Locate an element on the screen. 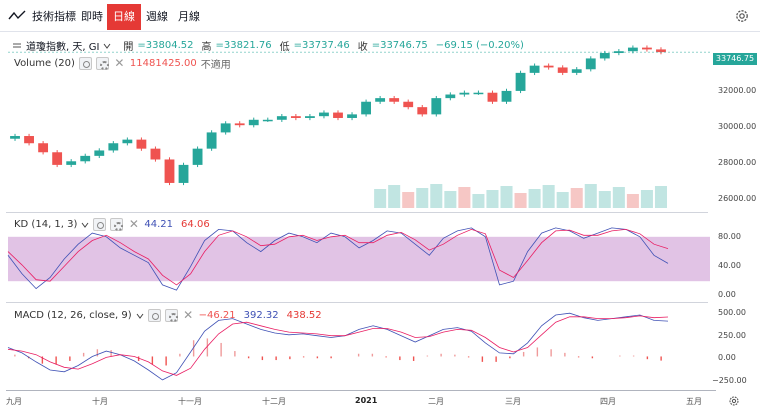 The height and width of the screenshot is (414, 760). tab-daily: 日線 is located at coordinates (124, 17).